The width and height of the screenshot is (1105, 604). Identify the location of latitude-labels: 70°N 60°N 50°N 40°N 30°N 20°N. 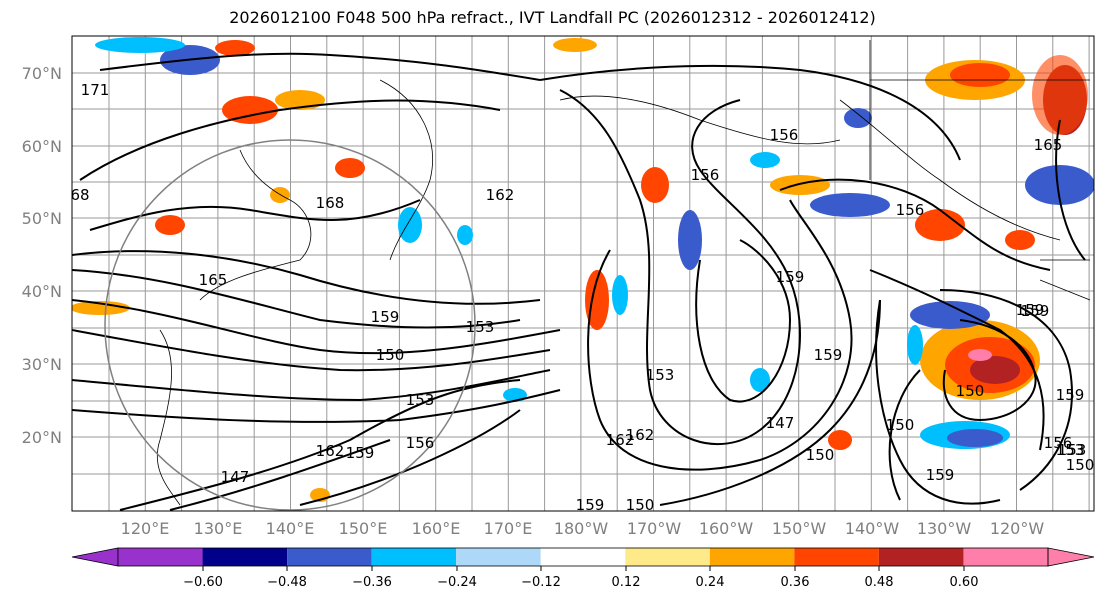
(42, 255).